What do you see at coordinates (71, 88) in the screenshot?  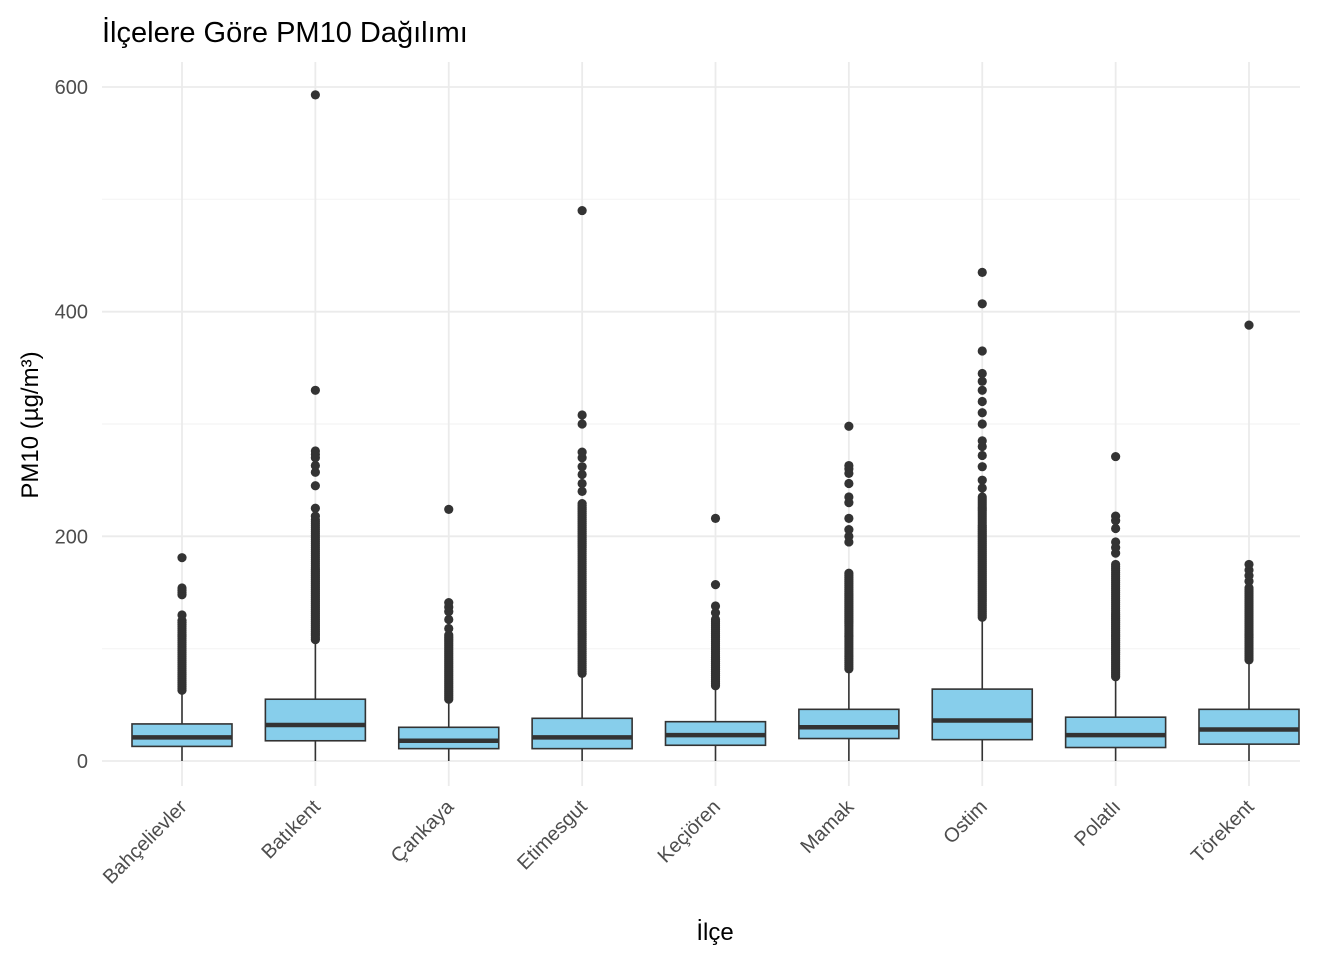 I see `y-tick-label: 600` at bounding box center [71, 88].